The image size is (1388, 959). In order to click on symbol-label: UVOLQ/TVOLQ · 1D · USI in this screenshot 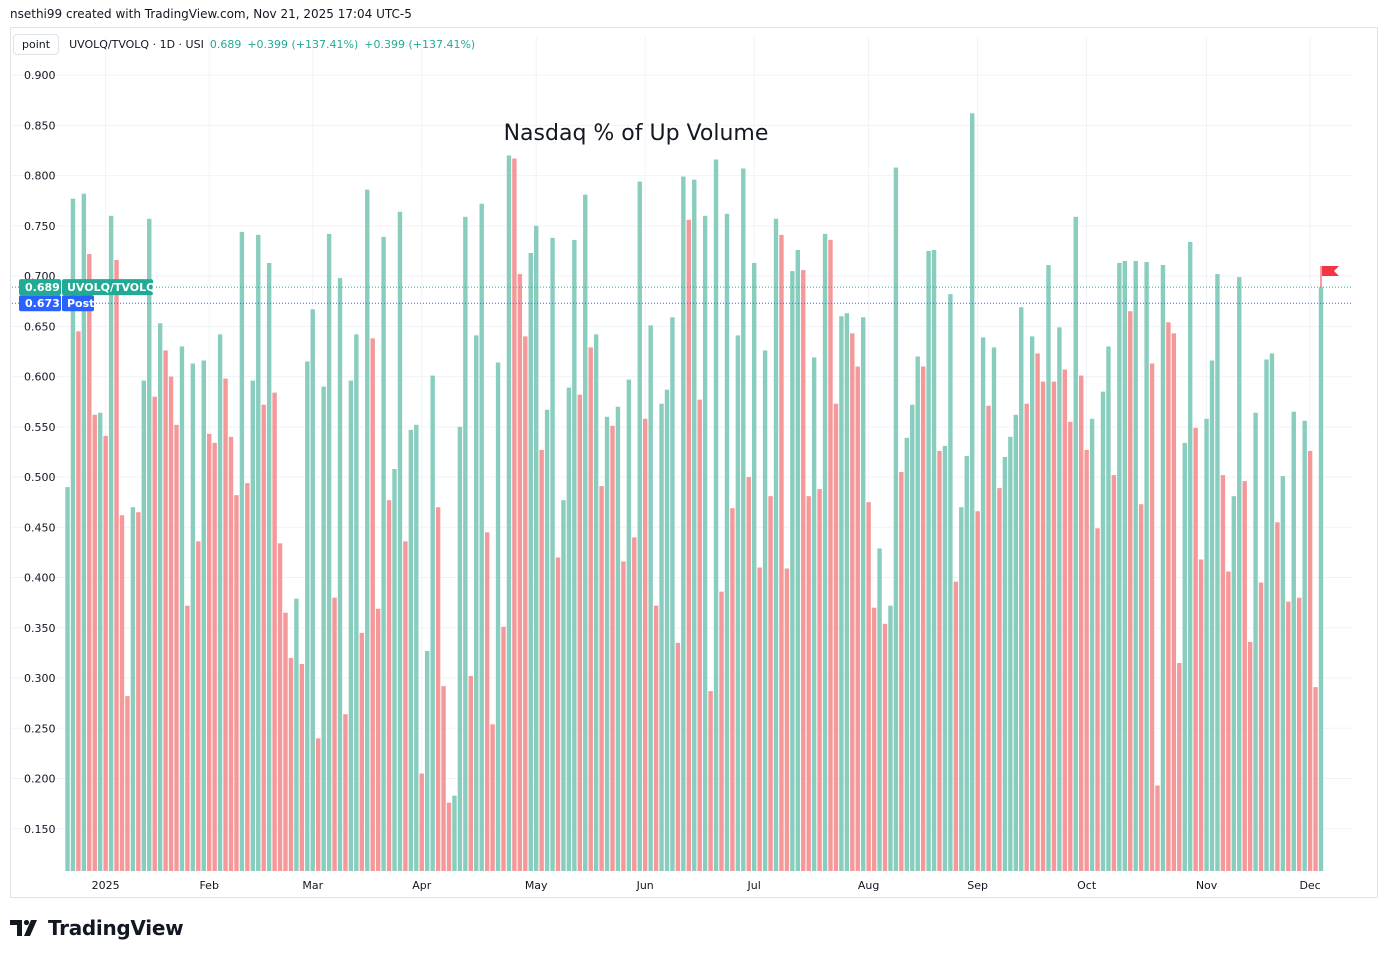, I will do `click(136, 44)`.